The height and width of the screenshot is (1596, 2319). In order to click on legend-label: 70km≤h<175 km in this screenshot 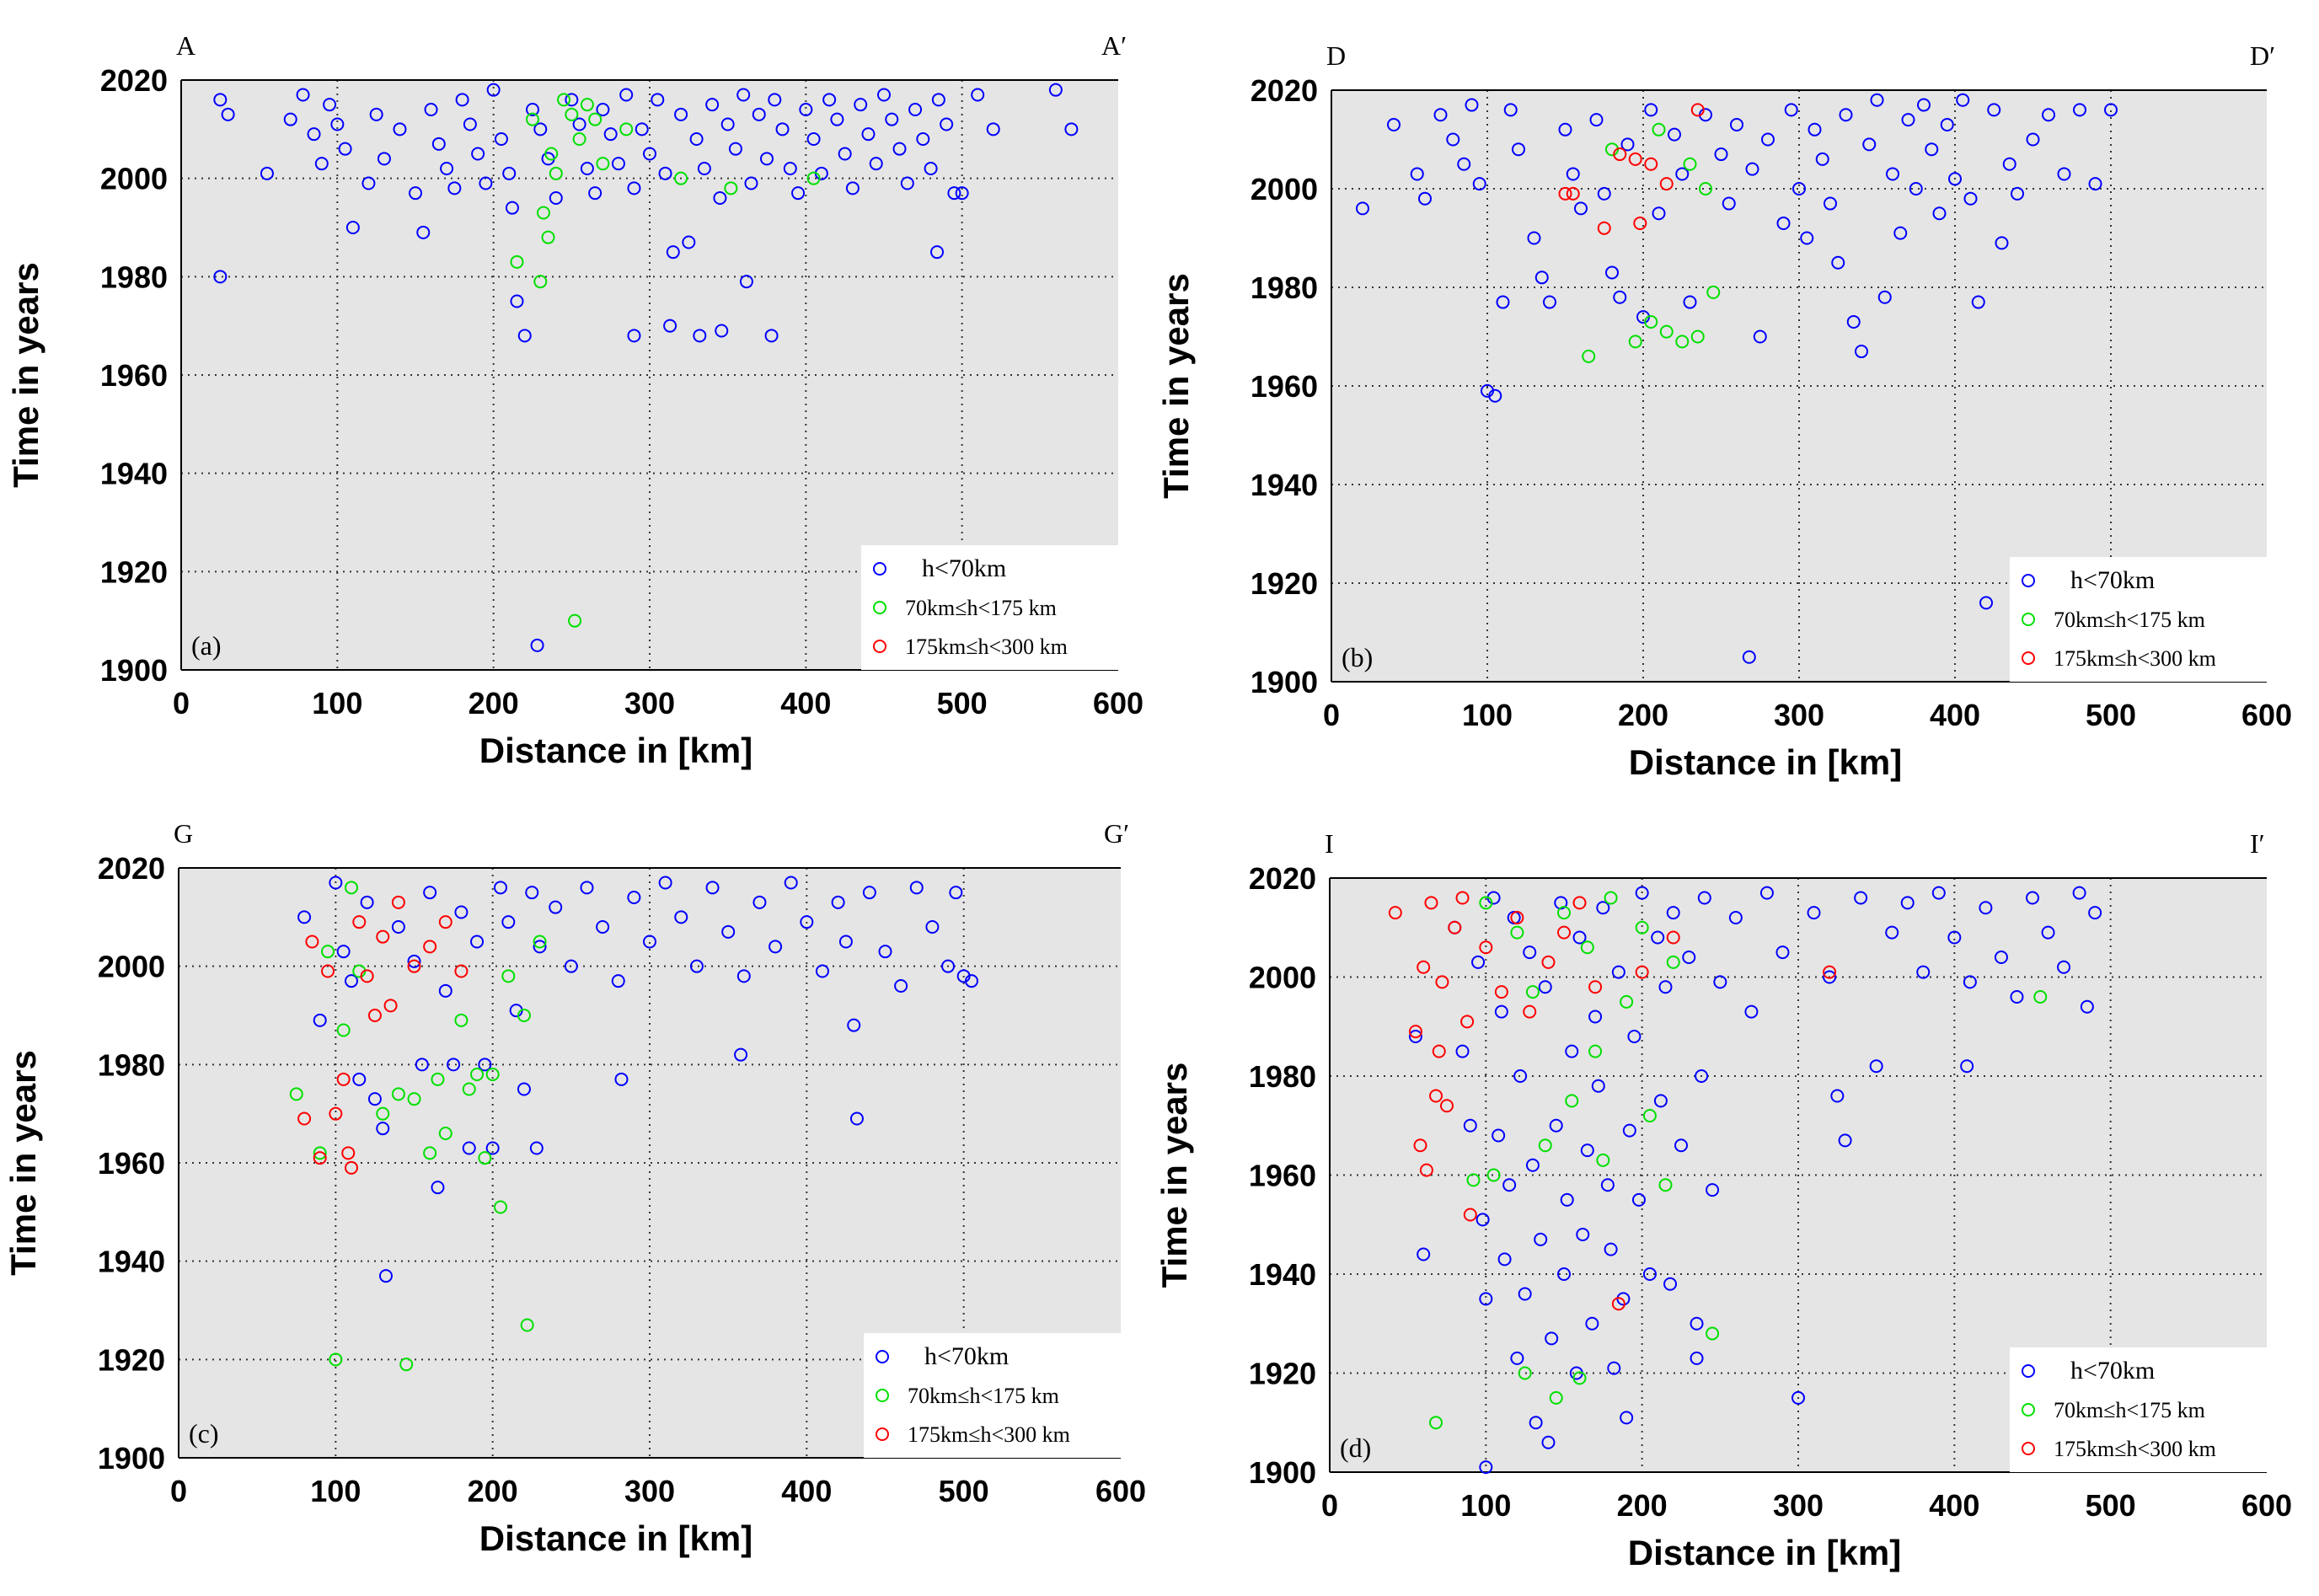, I will do `click(2129, 620)`.